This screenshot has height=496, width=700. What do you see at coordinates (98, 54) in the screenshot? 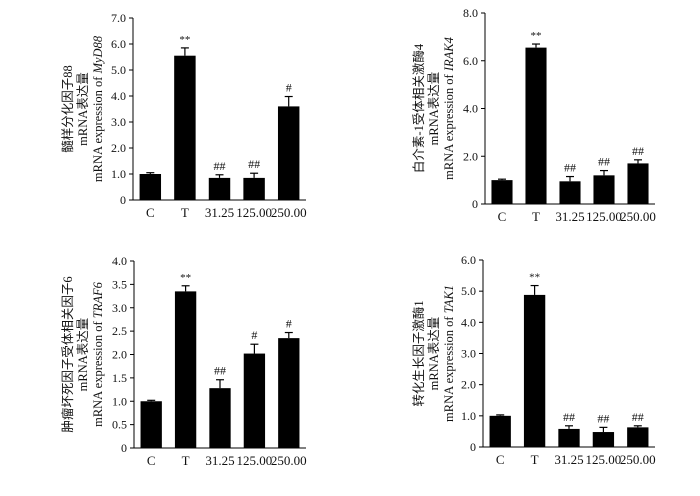
I see `chart-1-y-axis-title-gene: MyD88` at bounding box center [98, 54].